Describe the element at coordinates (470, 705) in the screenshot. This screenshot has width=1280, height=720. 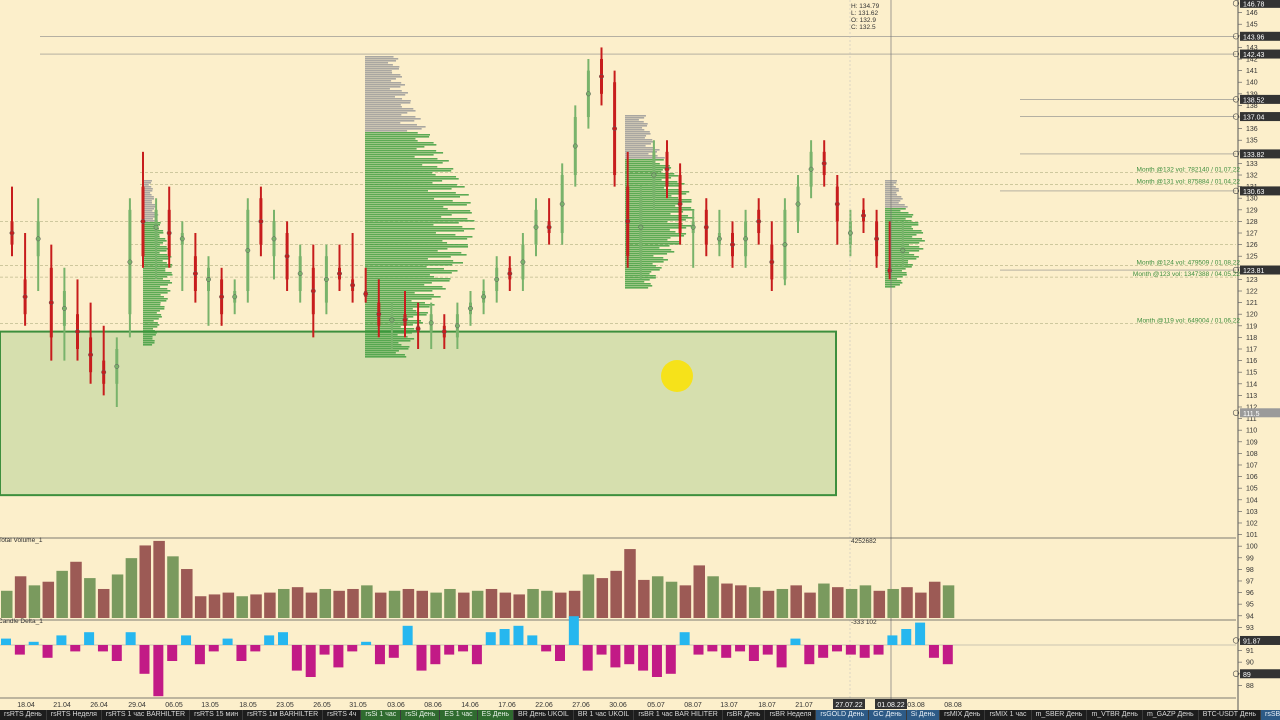
I see `date-label: 14.06` at that location.